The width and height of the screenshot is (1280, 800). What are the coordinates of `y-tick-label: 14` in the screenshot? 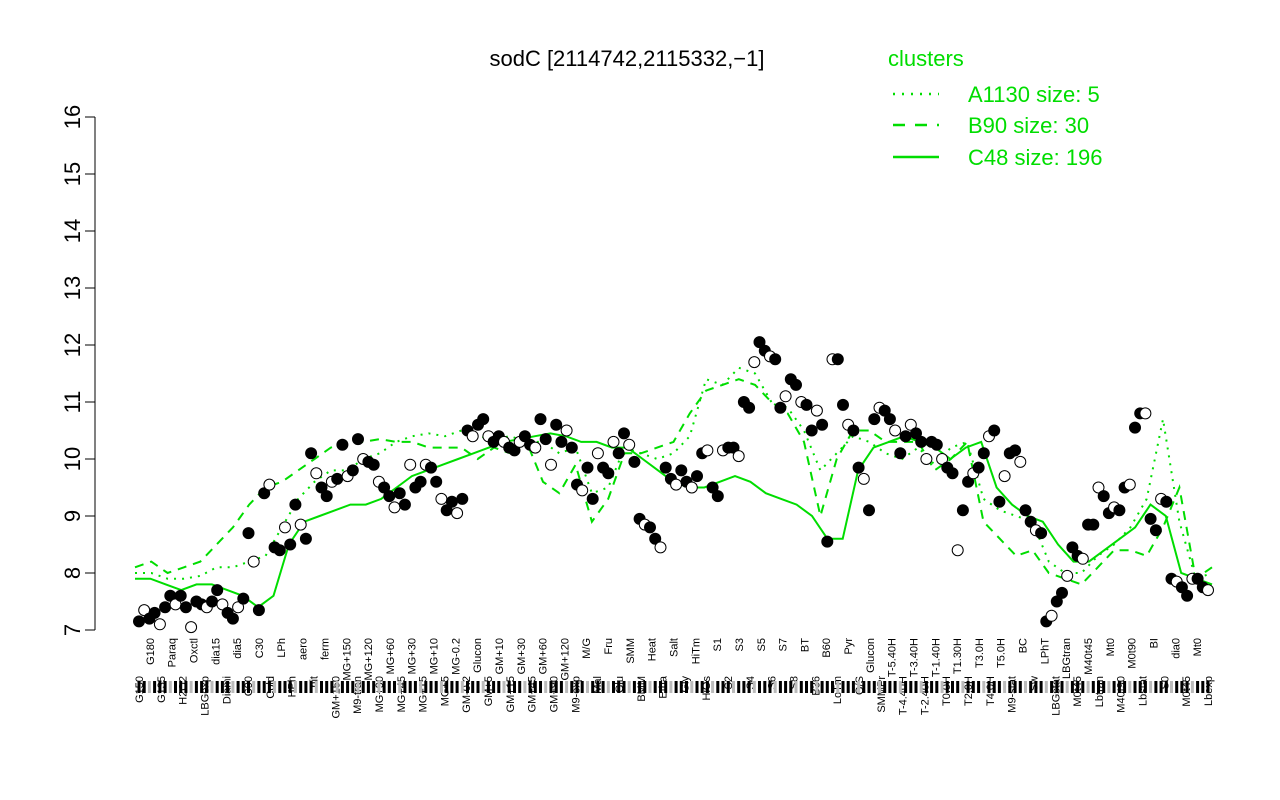 It's located at (72, 231).